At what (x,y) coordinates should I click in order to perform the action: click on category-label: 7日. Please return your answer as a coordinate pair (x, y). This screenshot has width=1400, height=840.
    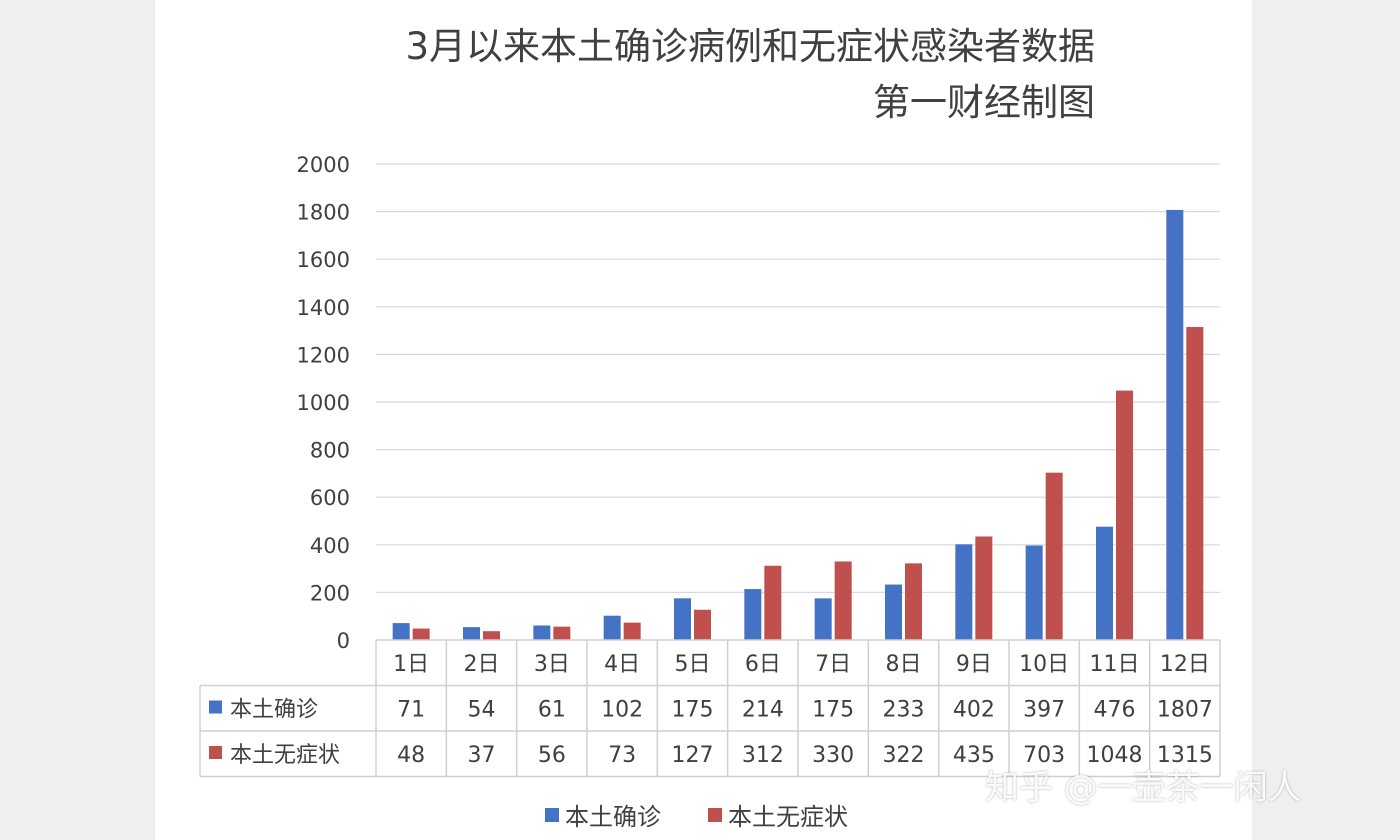
    Looking at the image, I should click on (833, 664).